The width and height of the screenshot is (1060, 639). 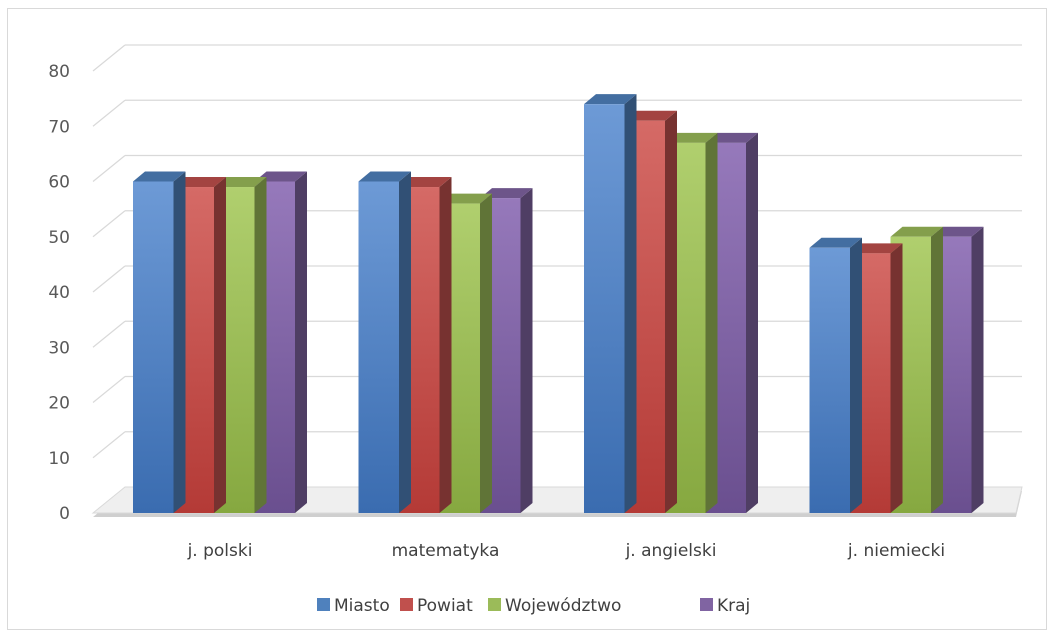 I want to click on y-tick-label: 20, so click(x=59, y=404).